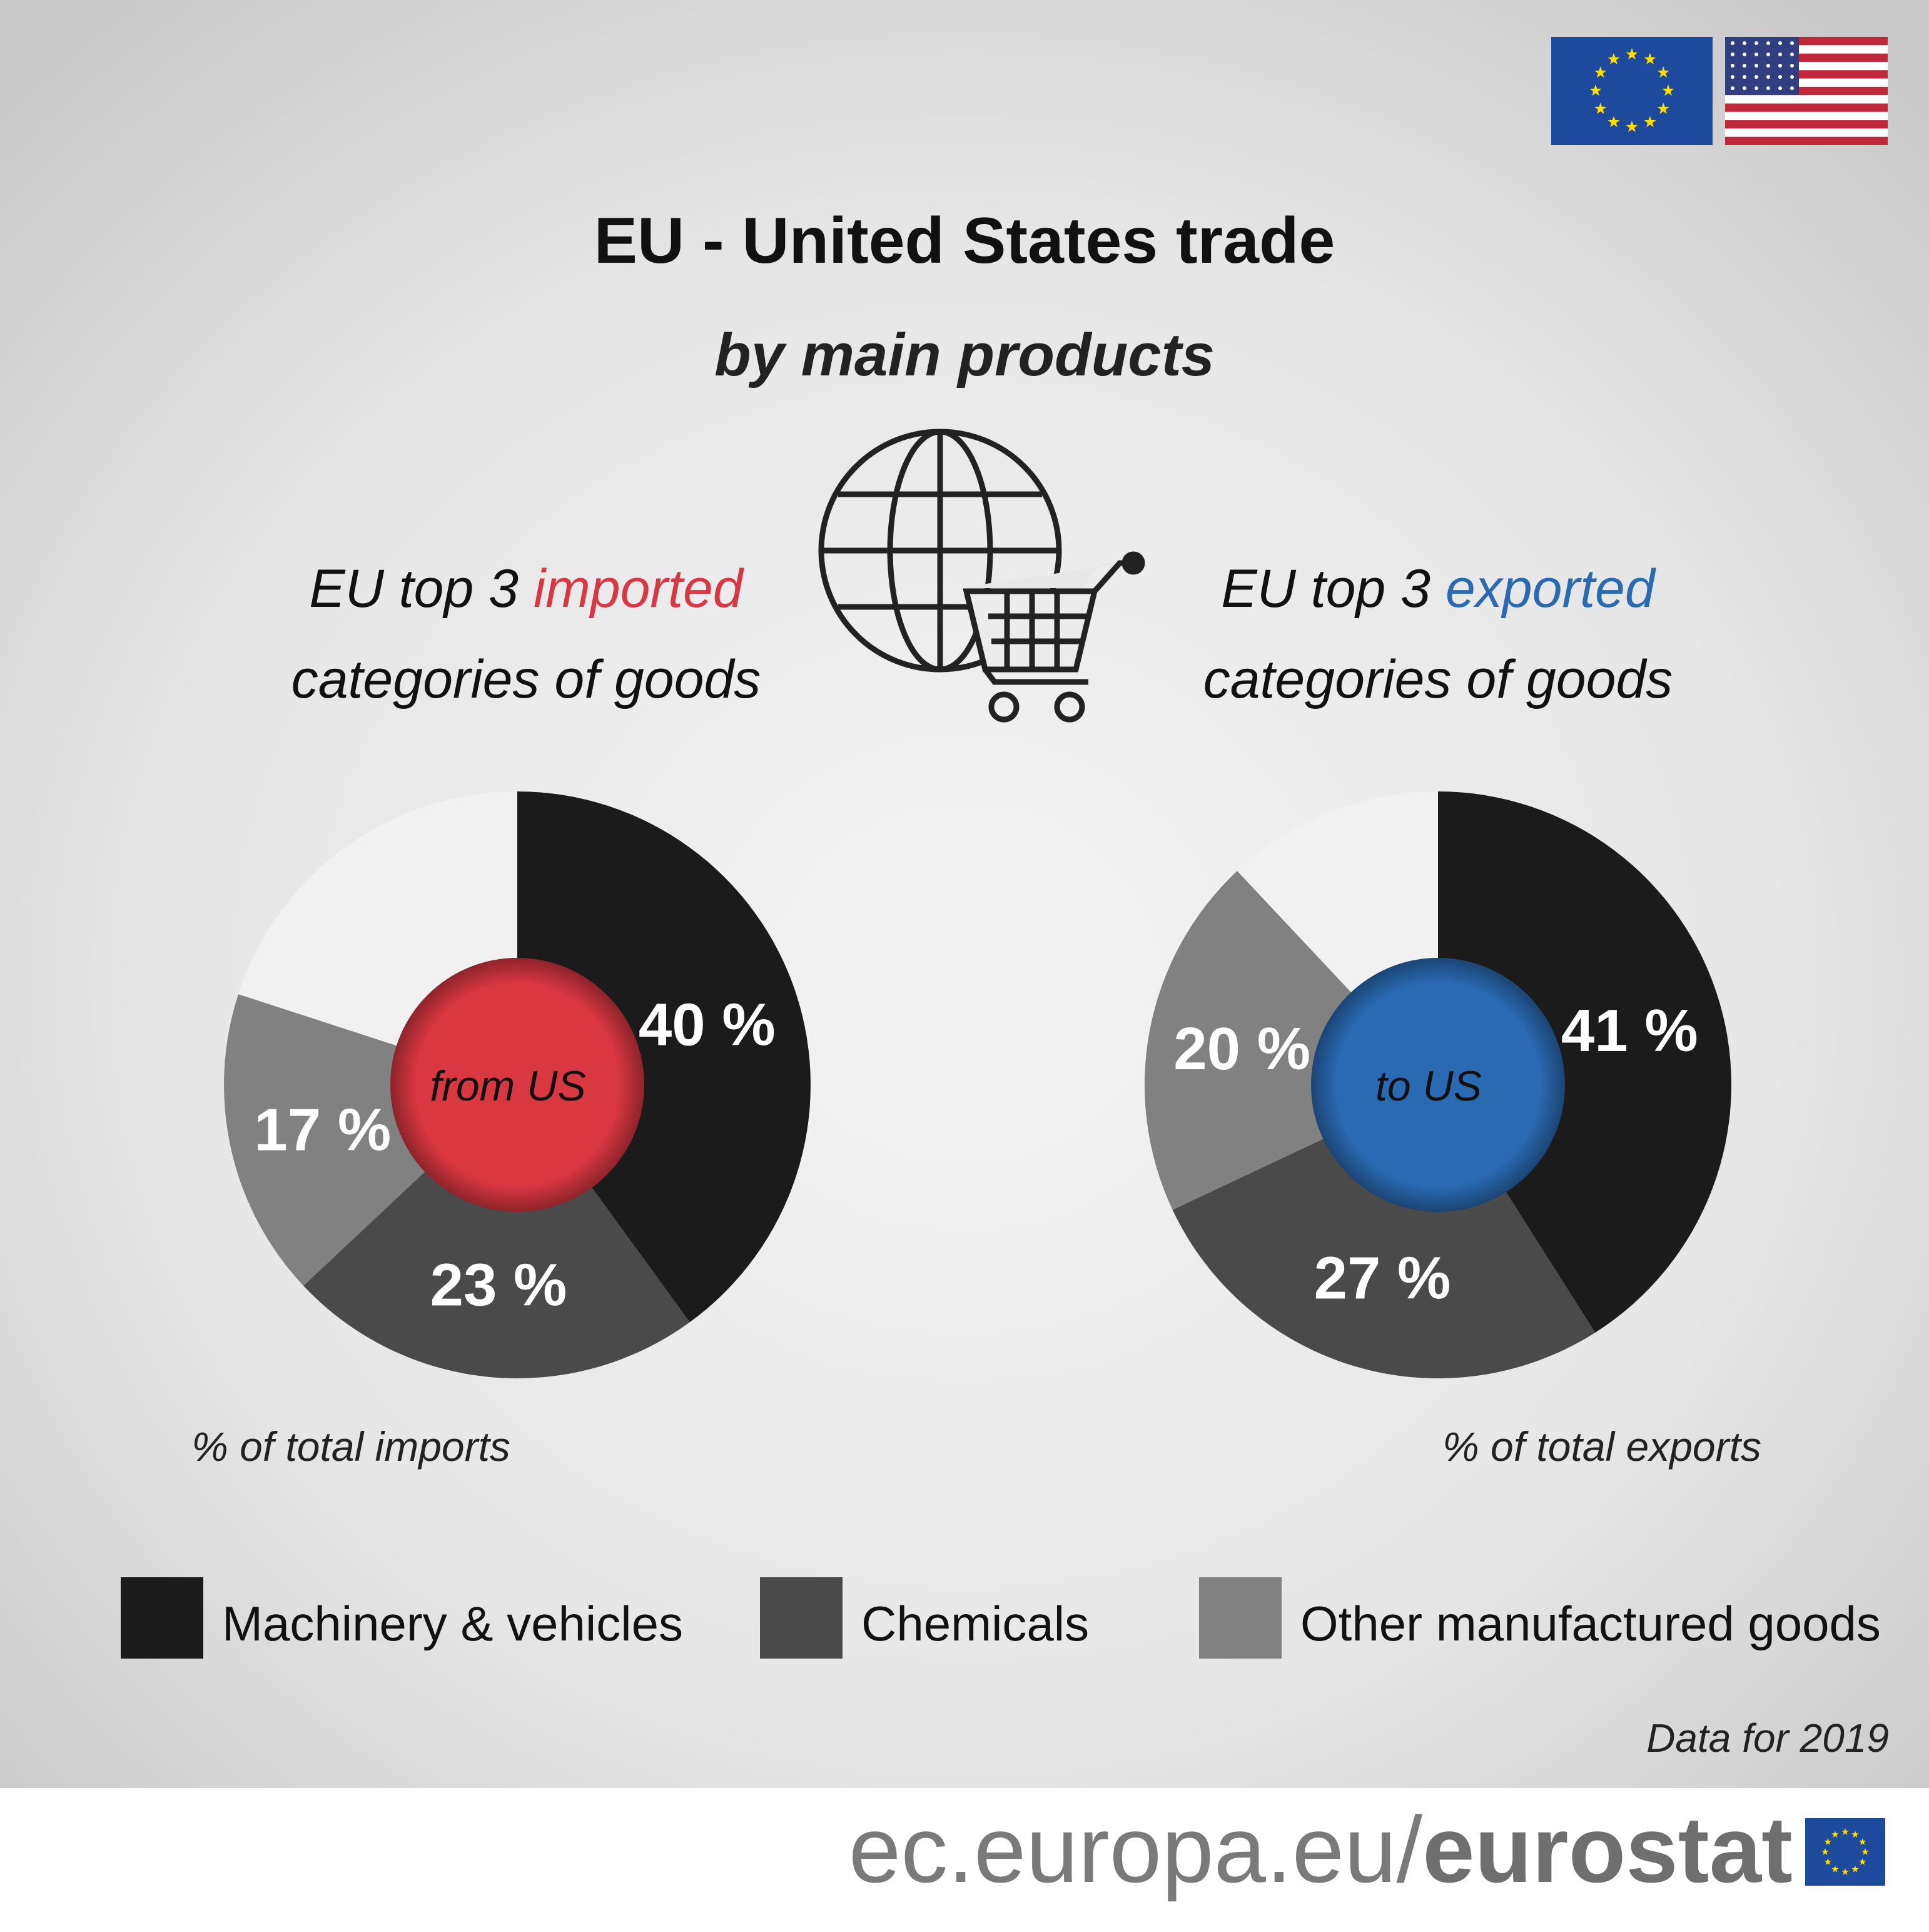 This screenshot has height=1932, width=1929. What do you see at coordinates (1607, 1849) in the screenshot?
I see `footer-brand: eurostat` at bounding box center [1607, 1849].